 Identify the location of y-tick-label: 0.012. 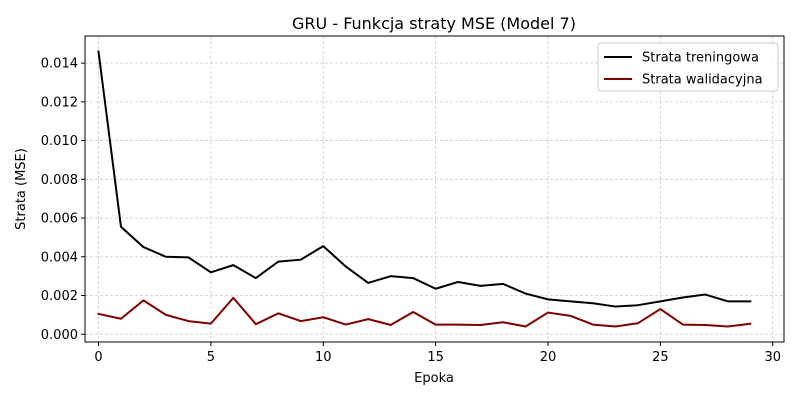
(59, 102).